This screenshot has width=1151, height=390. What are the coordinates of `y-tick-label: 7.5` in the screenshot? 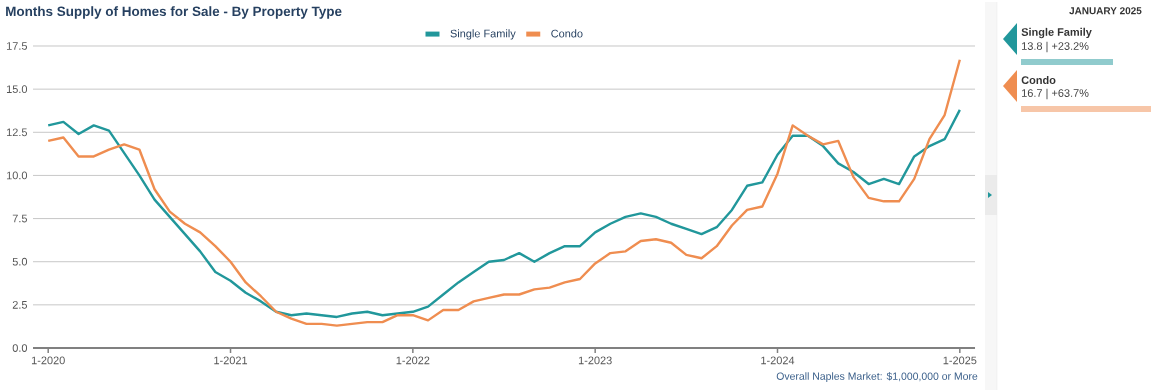 It's located at (20, 218).